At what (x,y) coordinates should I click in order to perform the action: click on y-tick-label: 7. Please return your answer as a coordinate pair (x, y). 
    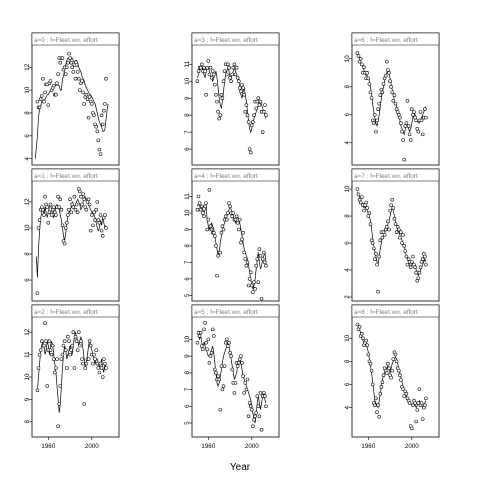
    Looking at the image, I should click on (187, 389).